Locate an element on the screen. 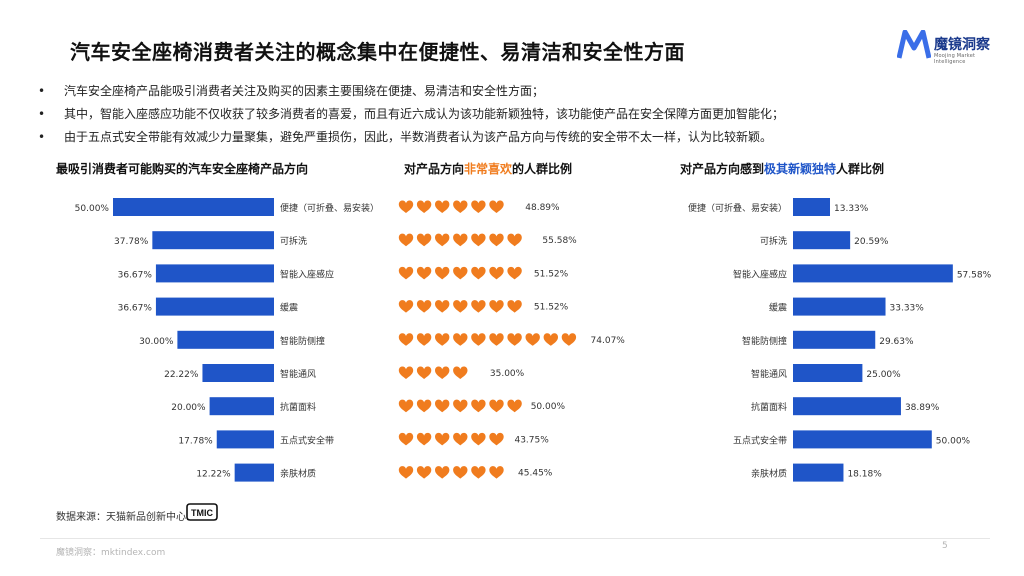  bar-value-label: 13.33% is located at coordinates (851, 209).